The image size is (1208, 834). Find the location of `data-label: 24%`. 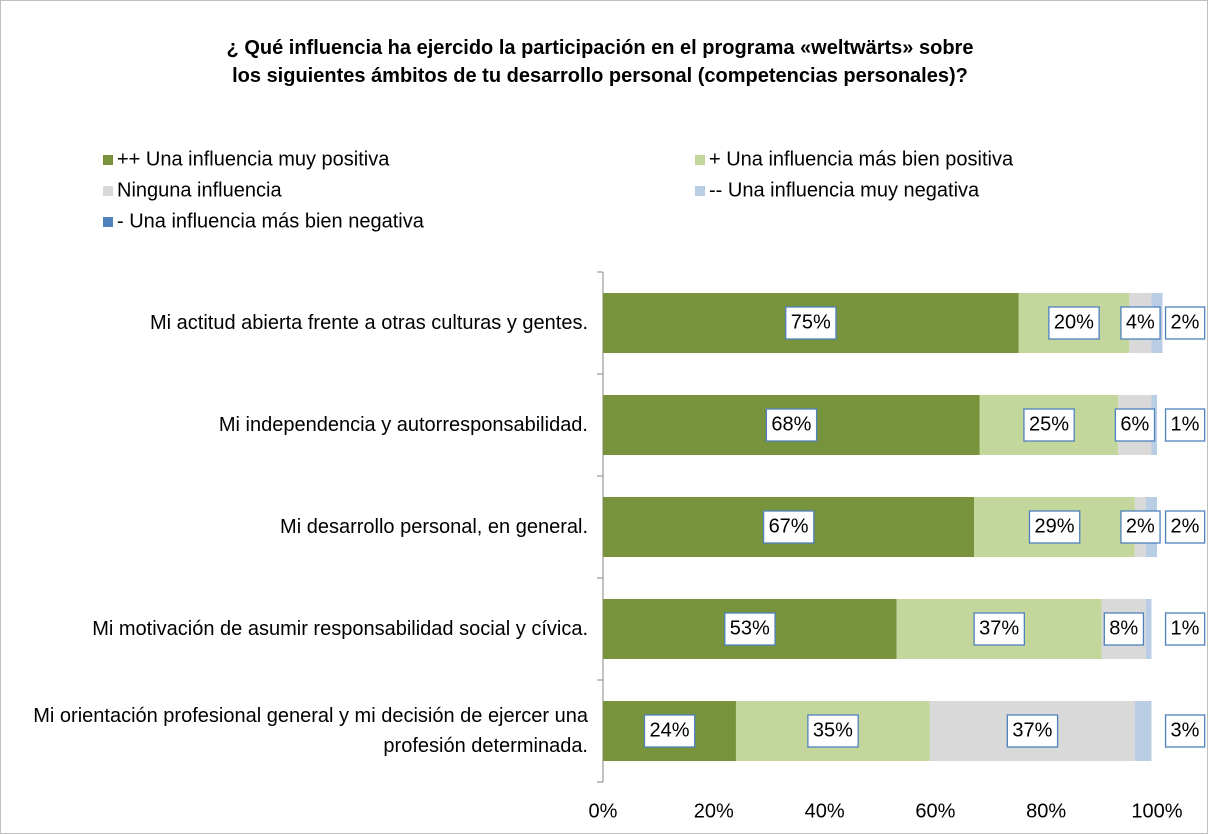

data-label: 24% is located at coordinates (669, 730).